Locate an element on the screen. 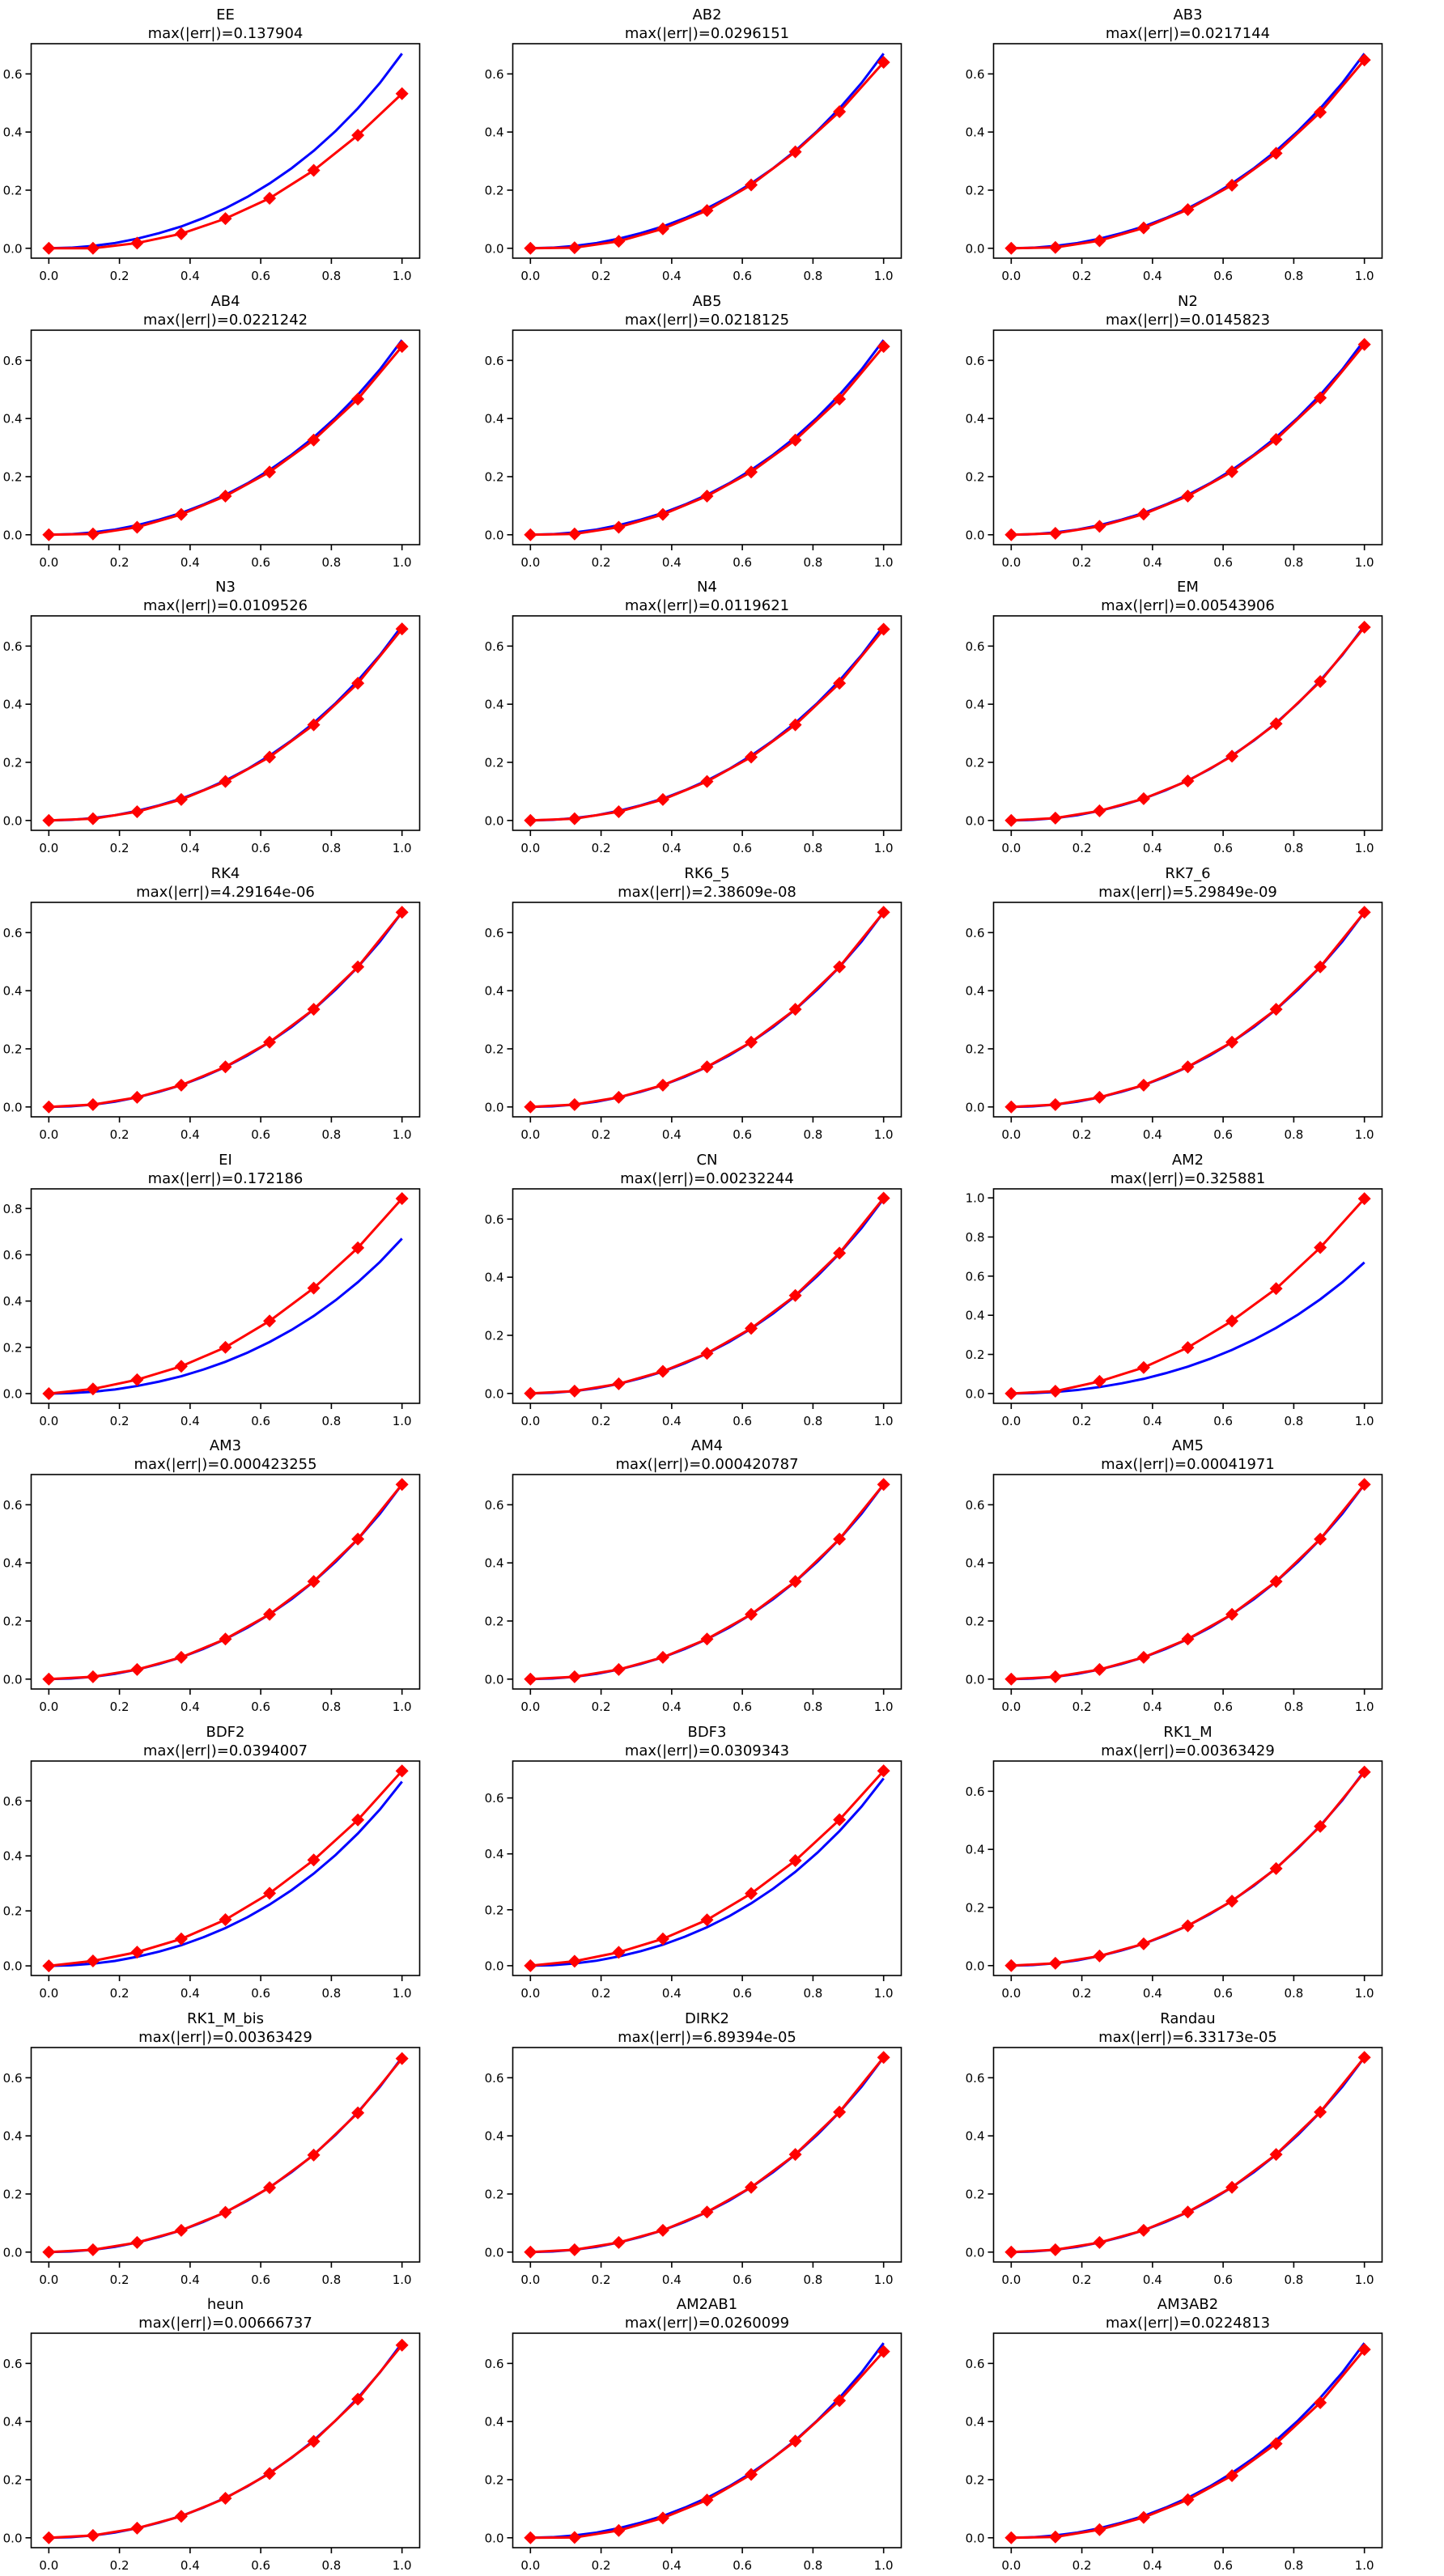  subplot-title: AM2 is located at coordinates (1188, 1160).